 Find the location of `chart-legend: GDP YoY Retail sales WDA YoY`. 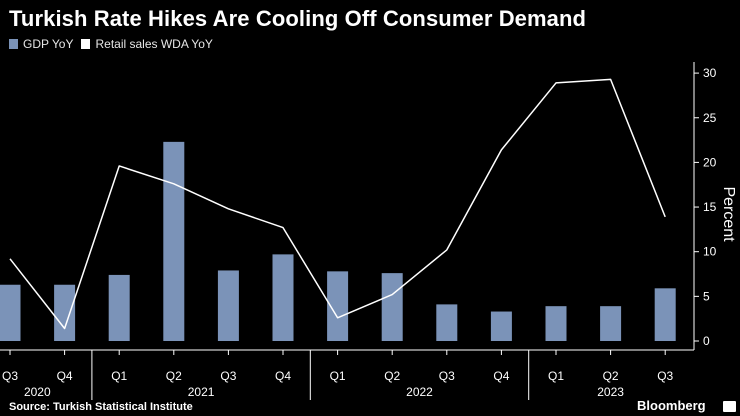

chart-legend: GDP YoY Retail sales WDA YoY is located at coordinates (115, 44).